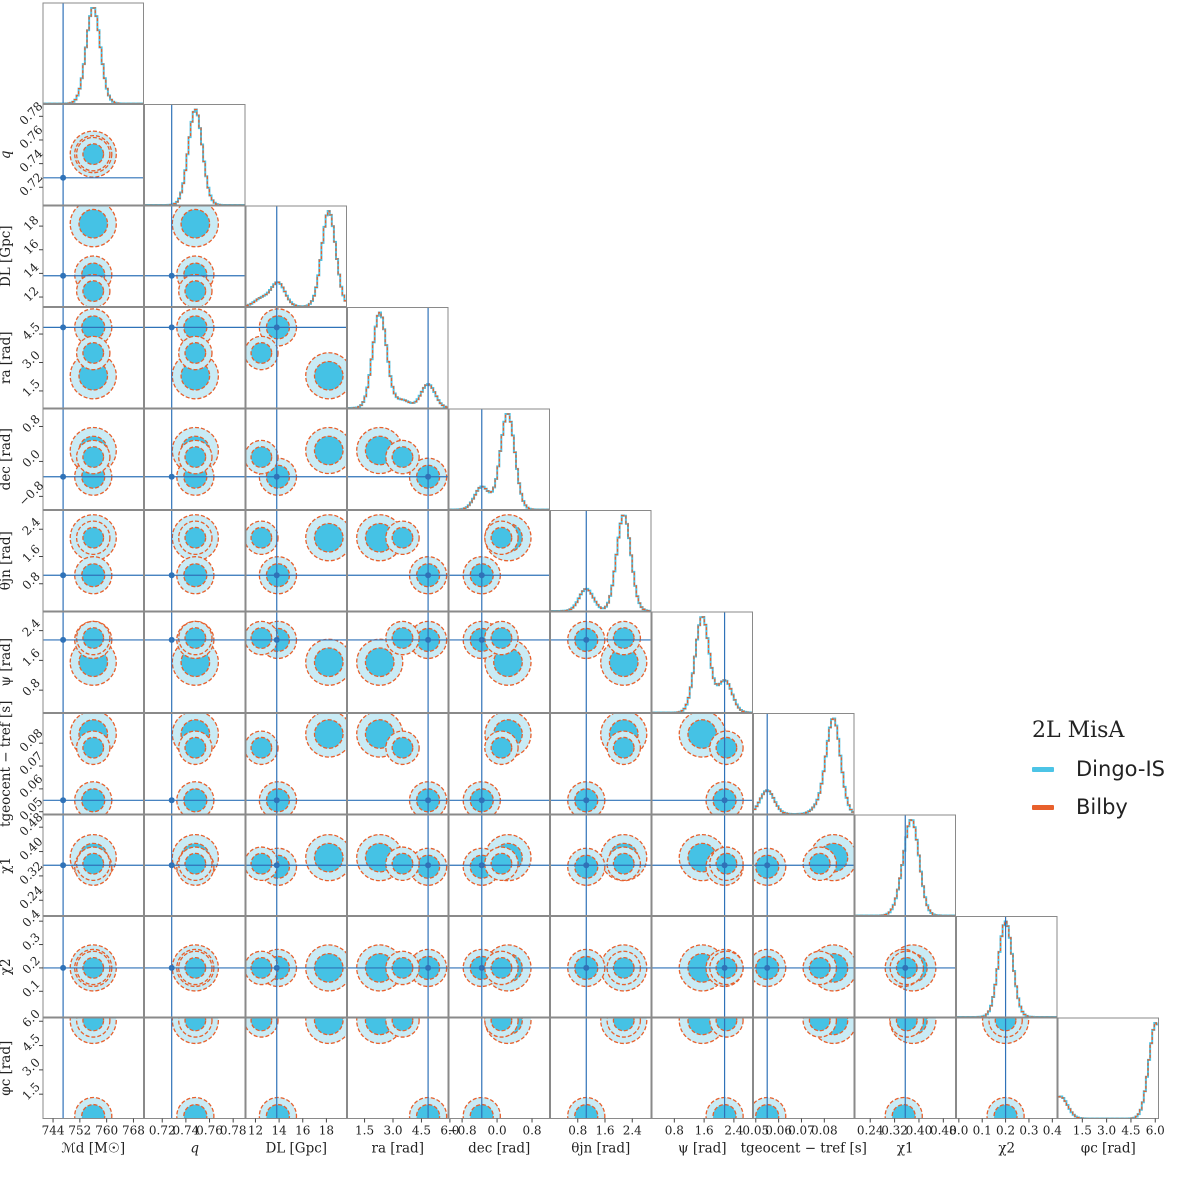 The image size is (1200, 1198). Describe the element at coordinates (30, 1018) in the screenshot. I see `y-tick-label: 6.0` at that location.